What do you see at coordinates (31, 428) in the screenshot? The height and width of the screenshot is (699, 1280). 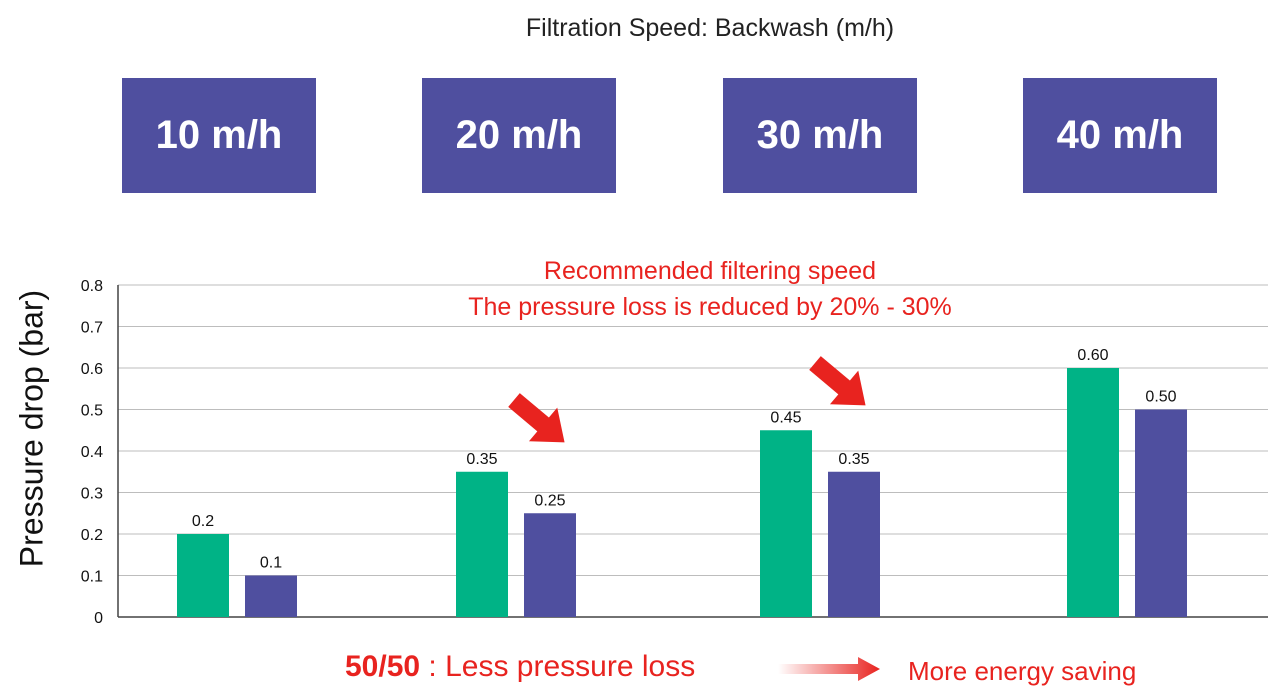 I see `y-axis-label: Pressure drop (bar)` at bounding box center [31, 428].